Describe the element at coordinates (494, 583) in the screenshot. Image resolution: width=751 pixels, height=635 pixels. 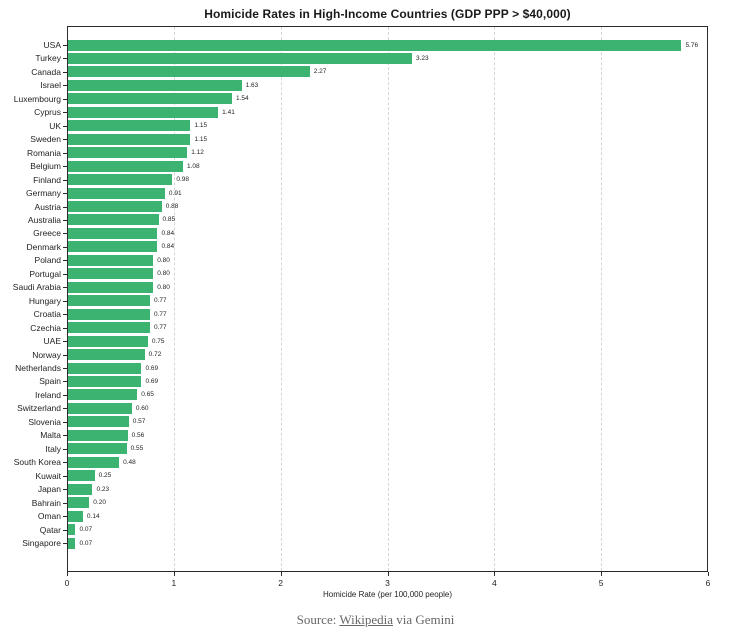
I see `x-tick-label: 4` at that location.